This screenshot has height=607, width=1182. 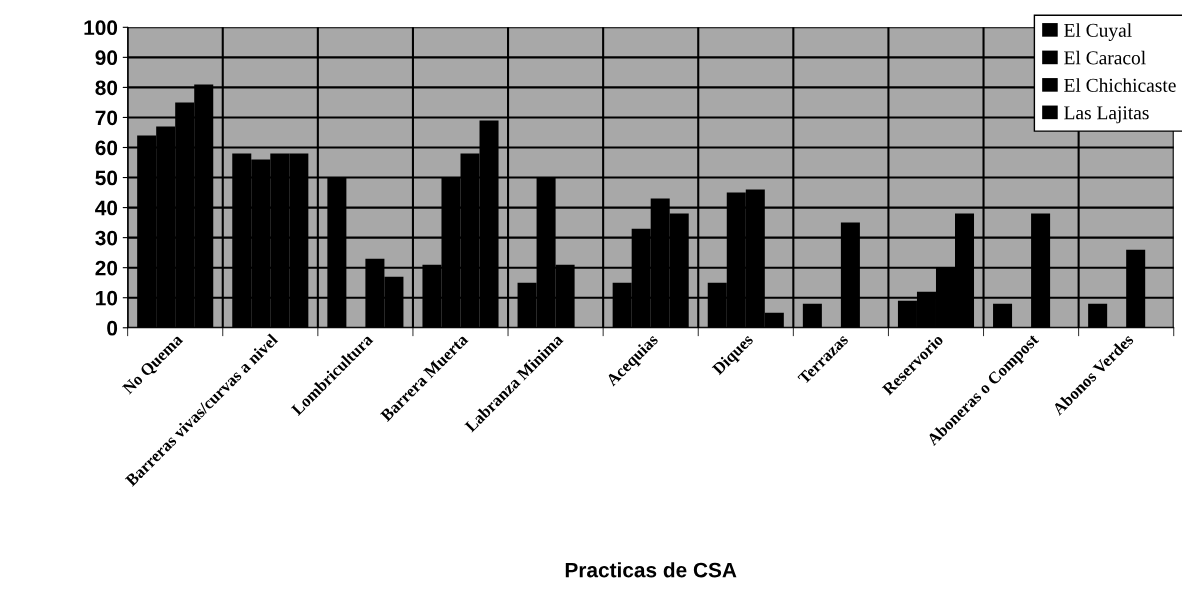 What do you see at coordinates (106, 118) in the screenshot?
I see `y-tick-label: 70` at bounding box center [106, 118].